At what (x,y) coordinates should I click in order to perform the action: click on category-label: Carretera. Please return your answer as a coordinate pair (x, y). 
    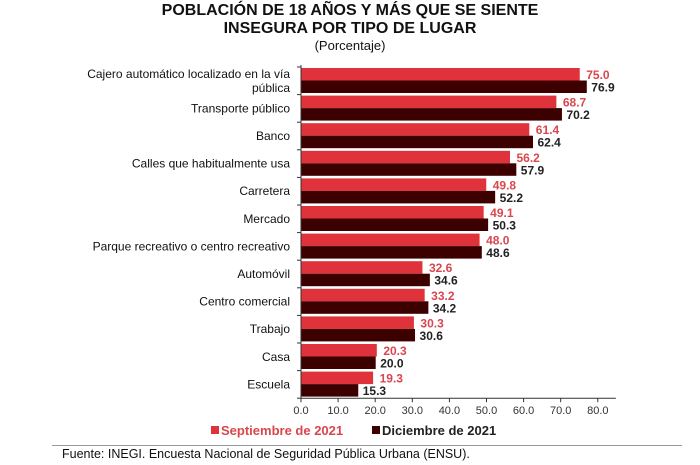
    Looking at the image, I should click on (264, 191).